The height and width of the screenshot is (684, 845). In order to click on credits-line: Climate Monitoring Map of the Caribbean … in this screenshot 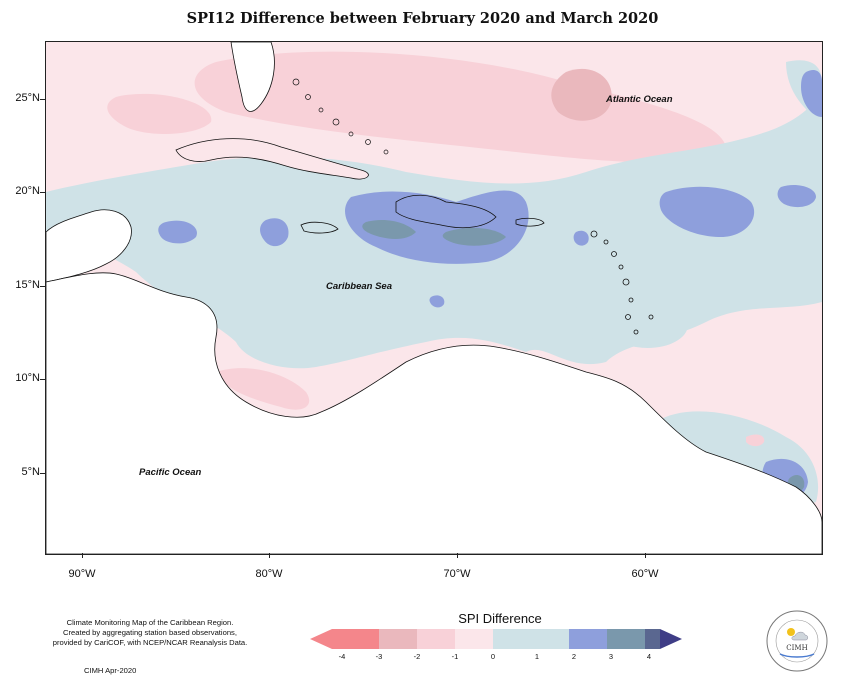, I will do `click(150, 622)`.